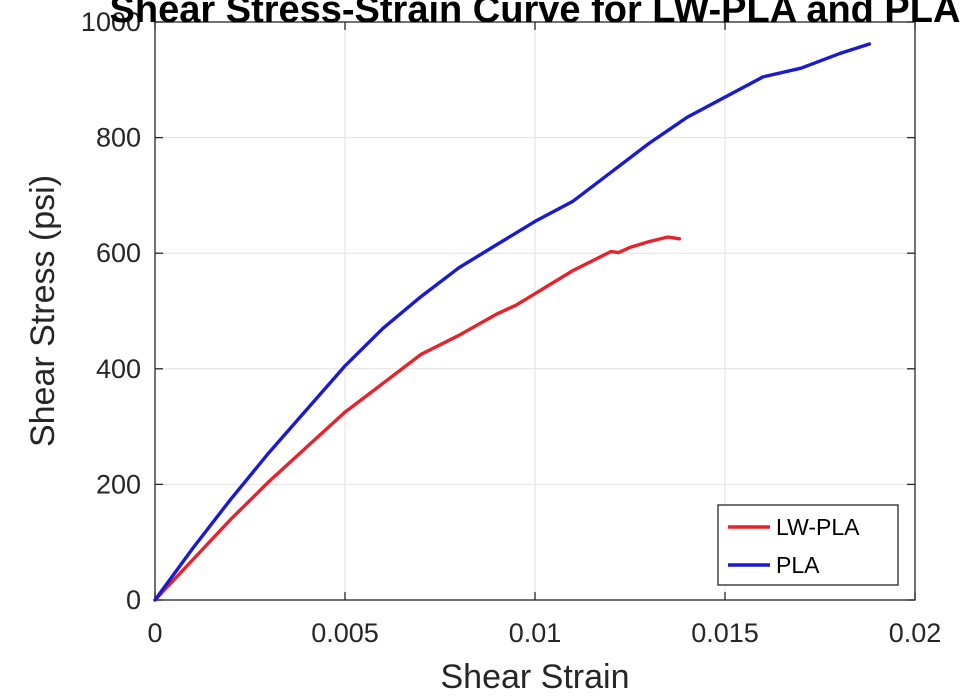 The image size is (968, 697). I want to click on x-tick-label: 0.01, so click(535, 633).